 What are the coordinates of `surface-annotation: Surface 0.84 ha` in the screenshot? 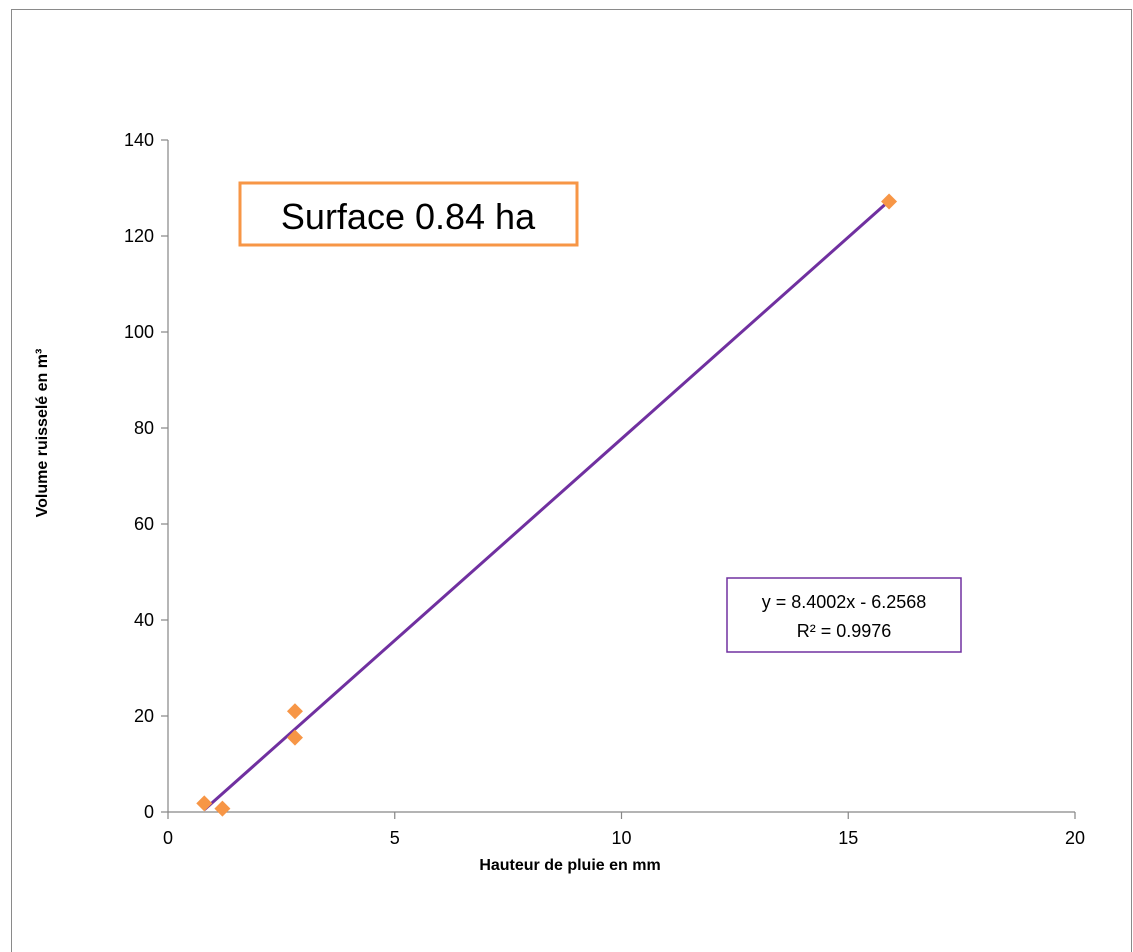 It's located at (408, 214).